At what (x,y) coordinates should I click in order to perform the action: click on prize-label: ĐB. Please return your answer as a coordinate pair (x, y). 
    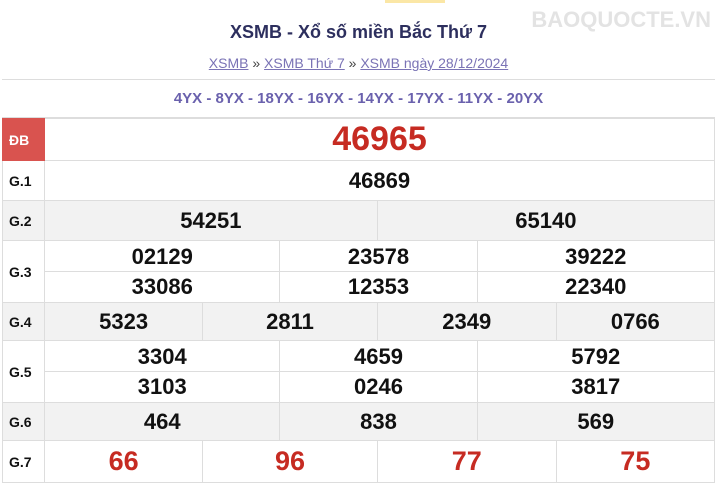
    Looking at the image, I should click on (23, 139).